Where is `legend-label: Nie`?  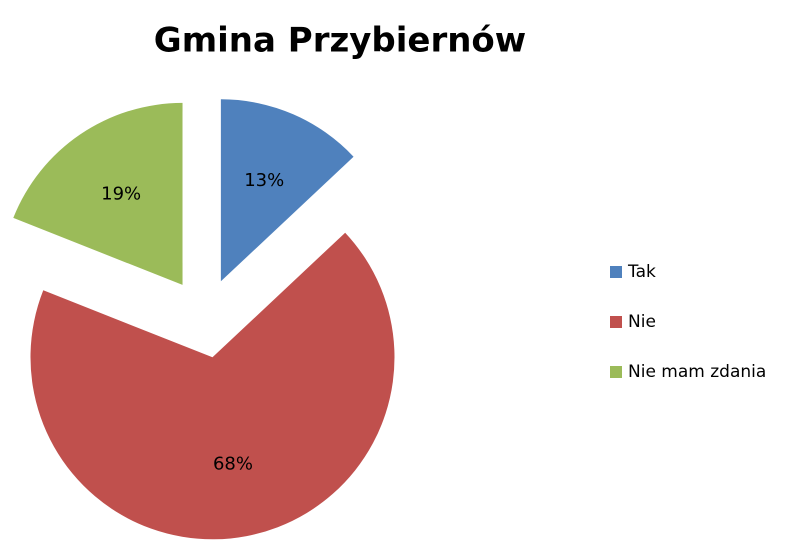 legend-label: Nie is located at coordinates (642, 322).